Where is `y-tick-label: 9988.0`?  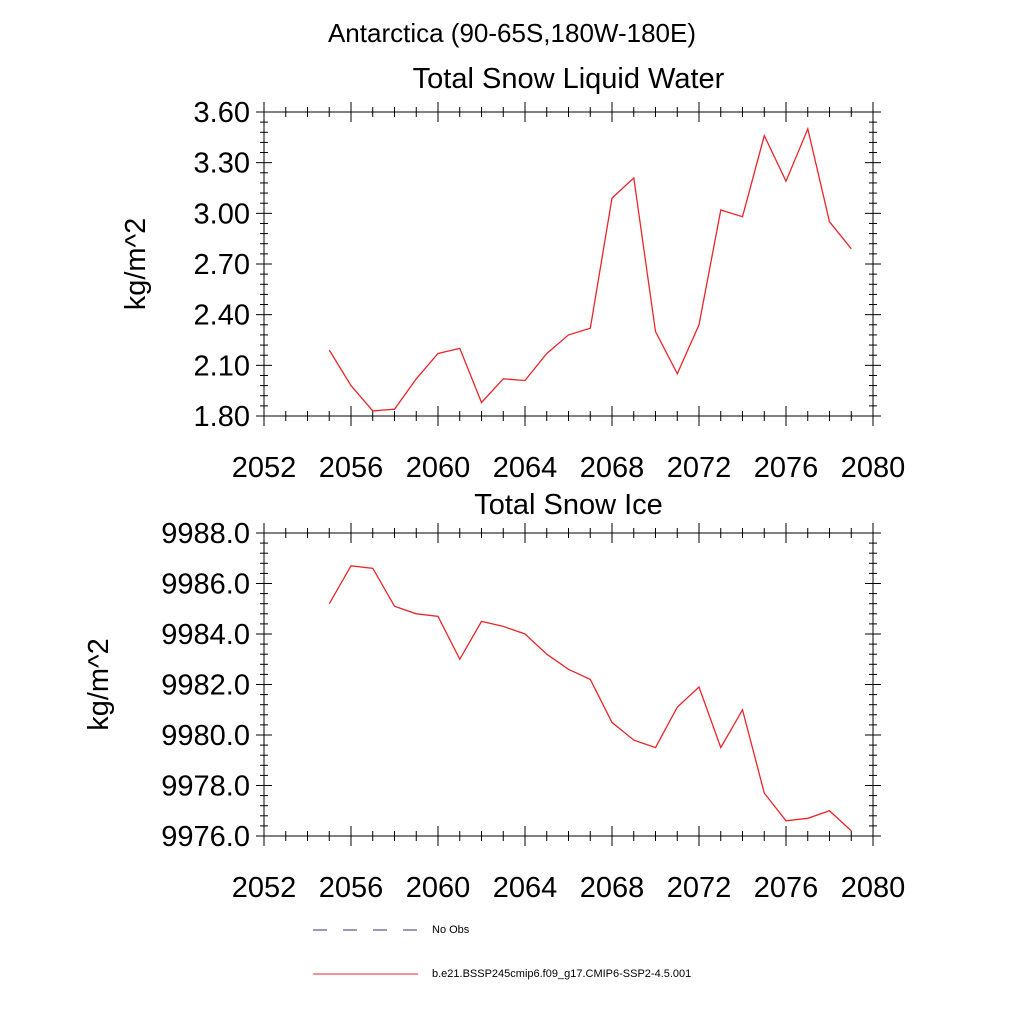
y-tick-label: 9988.0 is located at coordinates (205, 534).